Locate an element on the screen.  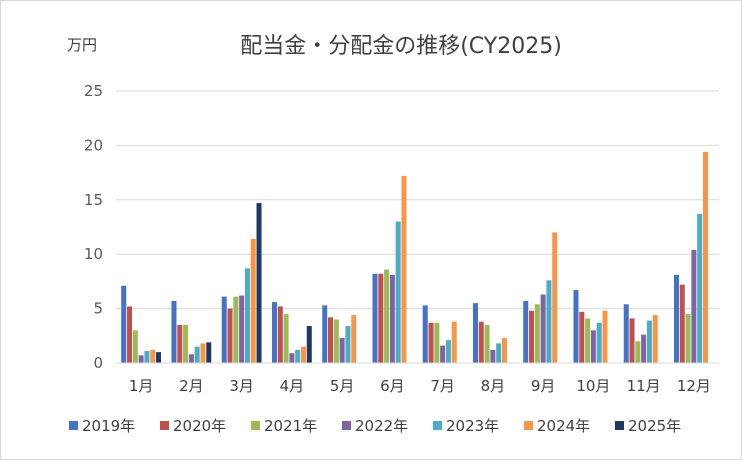
y-tick-label: 15 is located at coordinates (93, 200).